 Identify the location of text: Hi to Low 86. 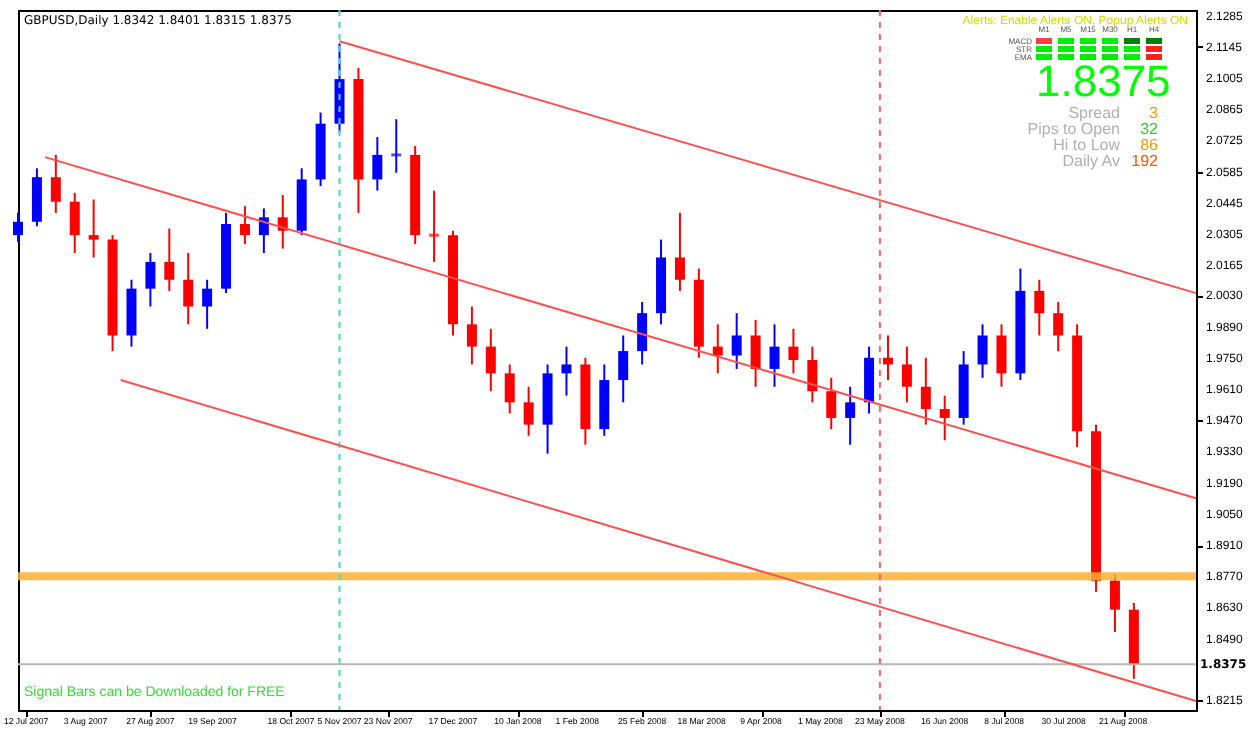
(1105, 145).